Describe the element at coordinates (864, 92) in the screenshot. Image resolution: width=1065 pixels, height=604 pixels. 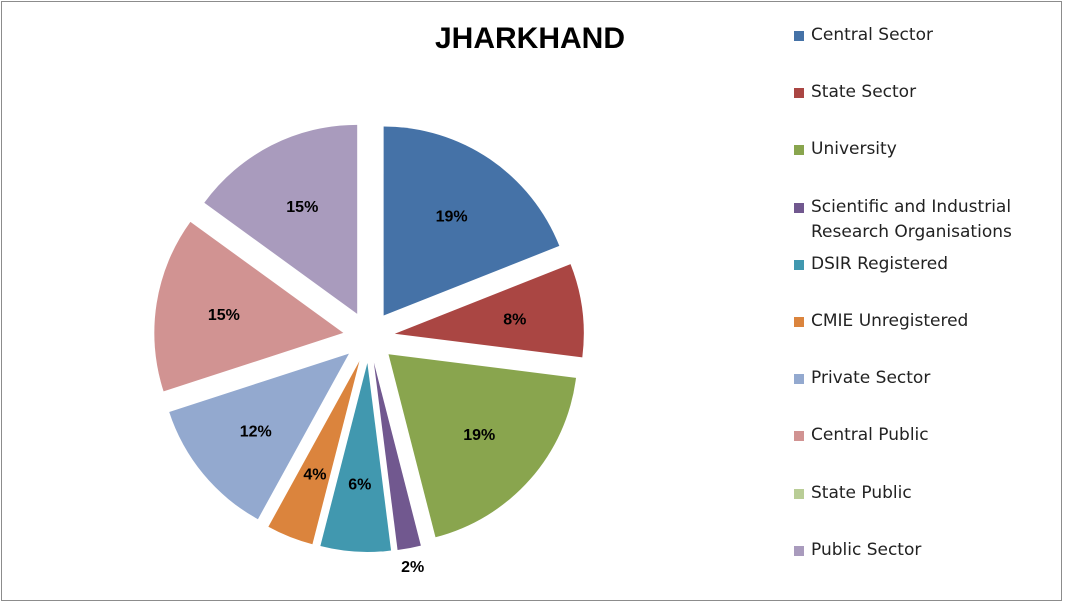
I see `legend-label: State Sector` at that location.